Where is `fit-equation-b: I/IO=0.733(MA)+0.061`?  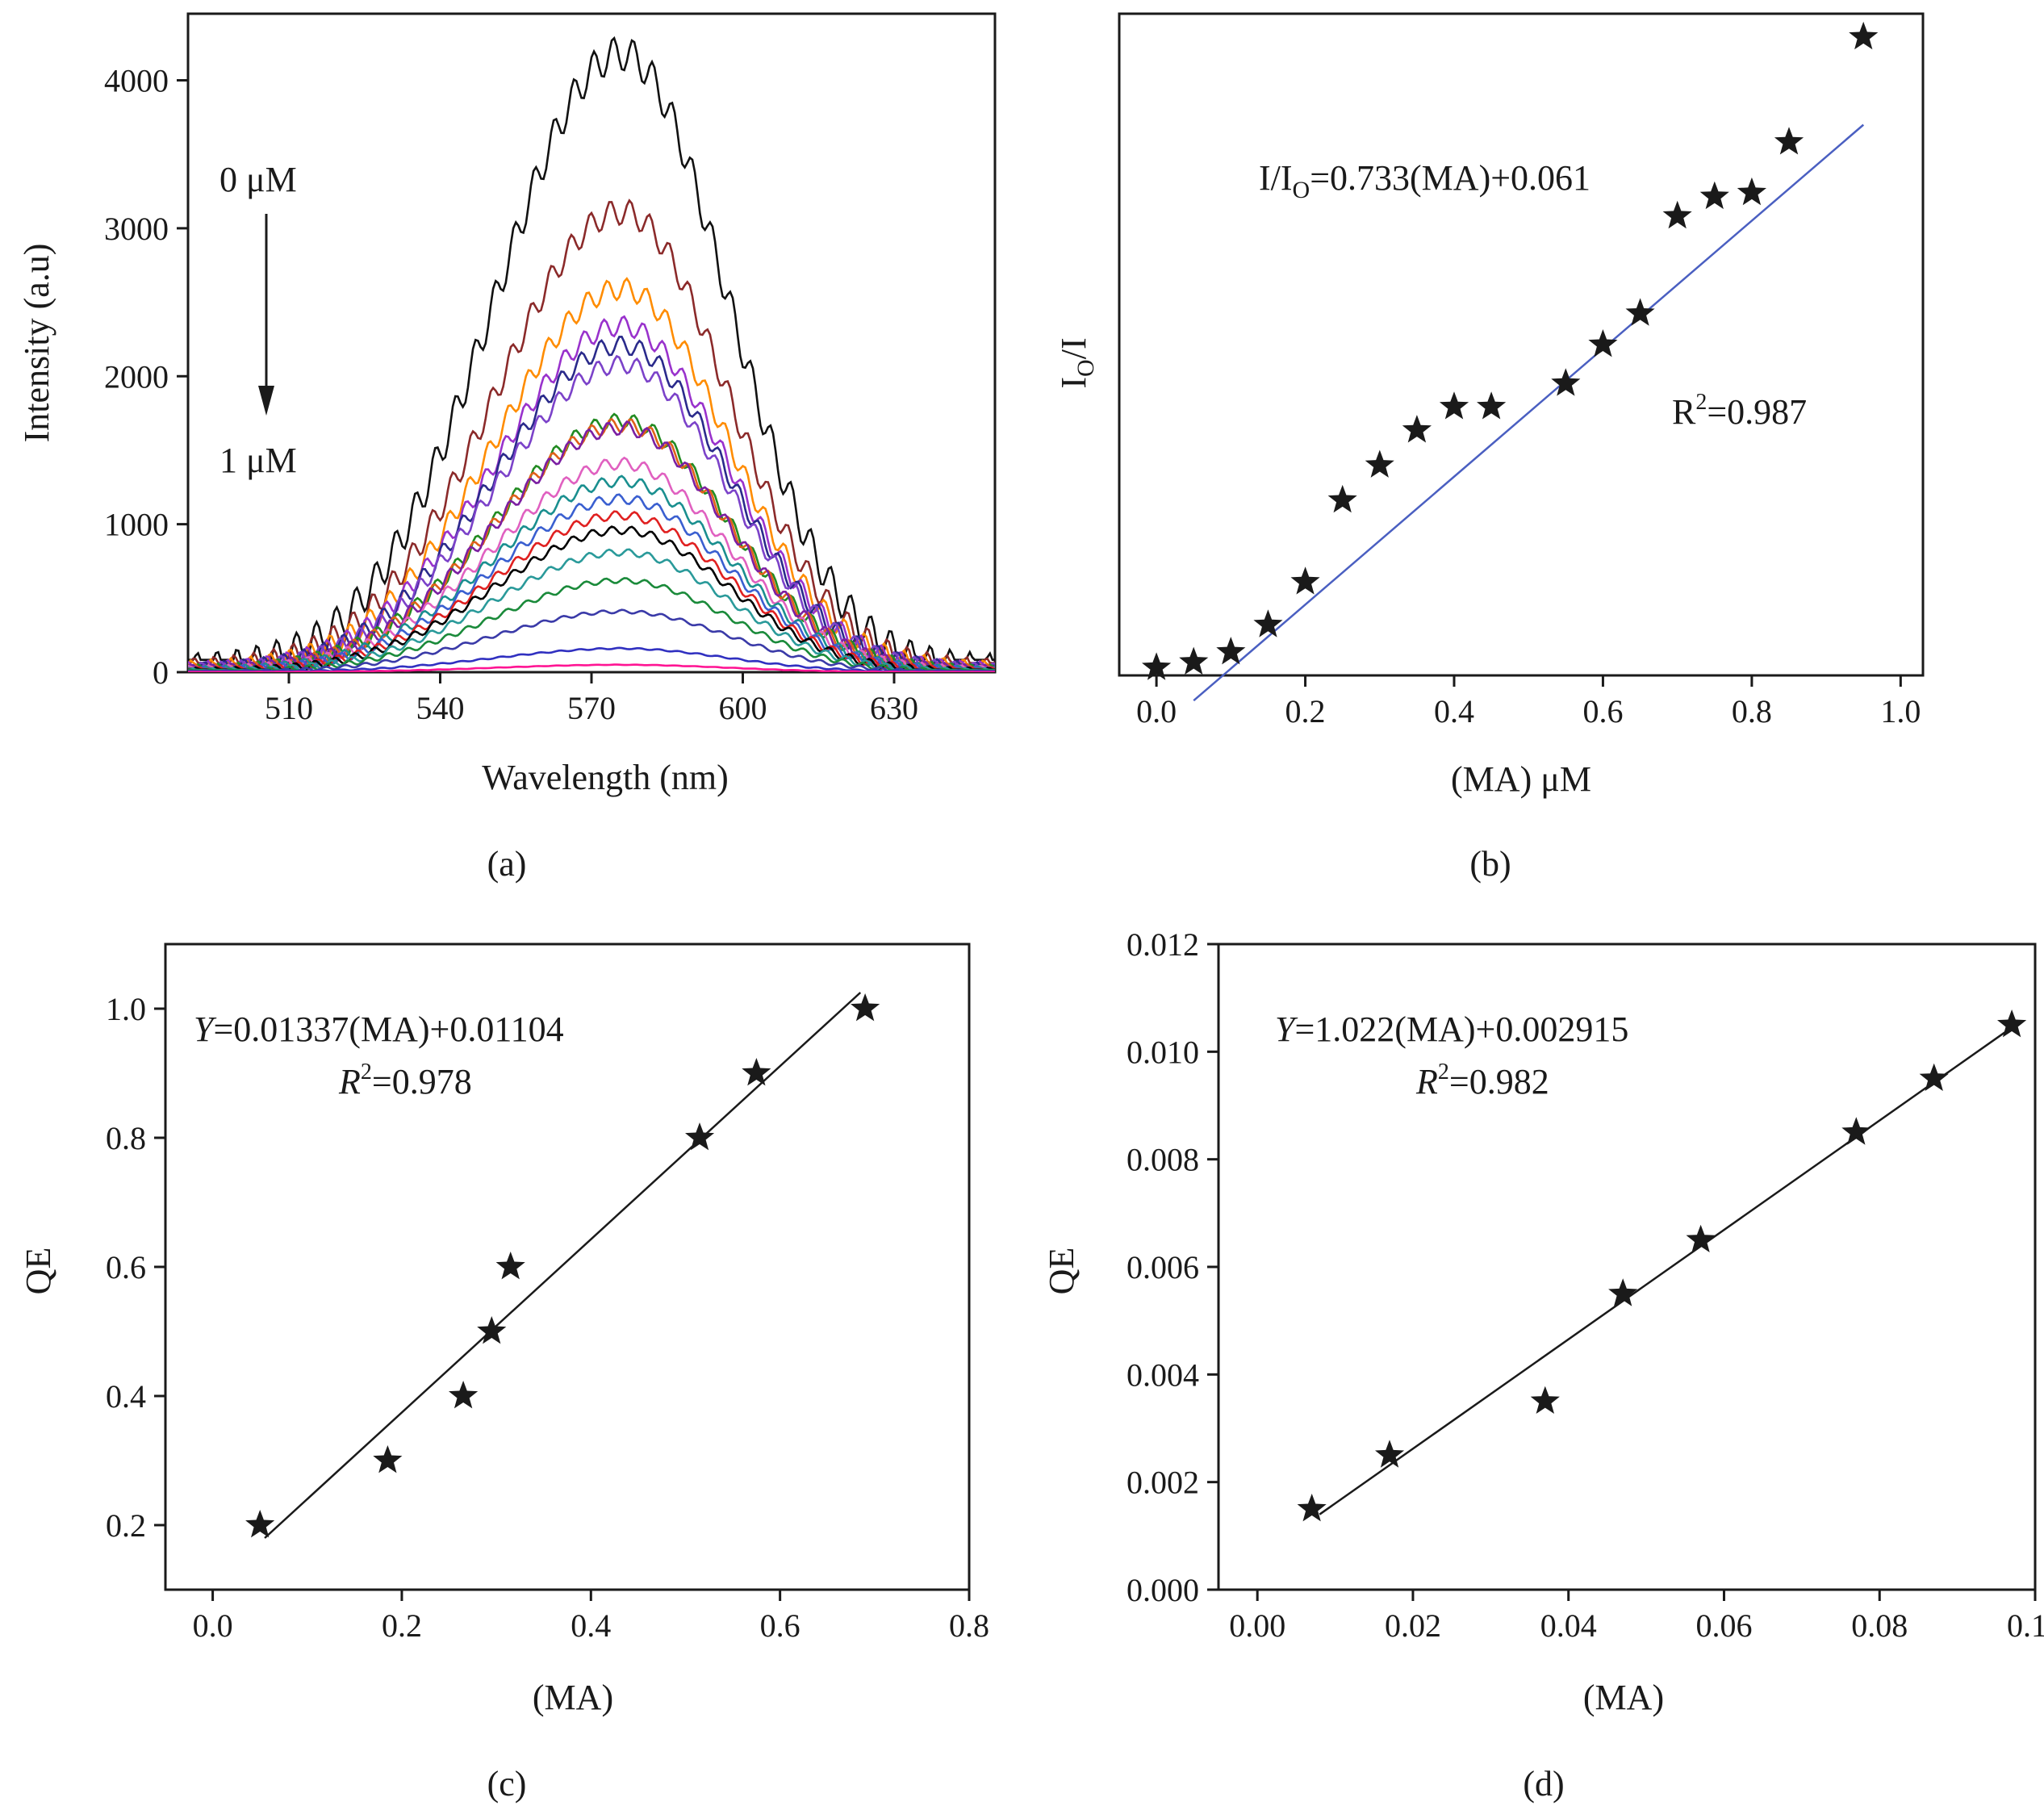 fit-equation-b: I/IO=0.733(MA)+0.061 is located at coordinates (1424, 180).